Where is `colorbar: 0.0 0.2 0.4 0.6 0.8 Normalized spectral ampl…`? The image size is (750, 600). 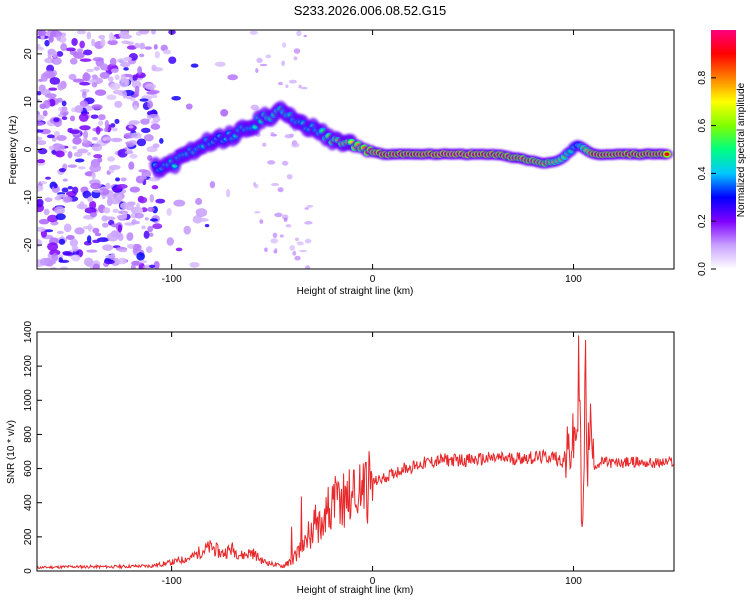 colorbar: 0.0 0.2 0.4 0.6 0.8 Normalized spectral ampl… is located at coordinates (722, 153).